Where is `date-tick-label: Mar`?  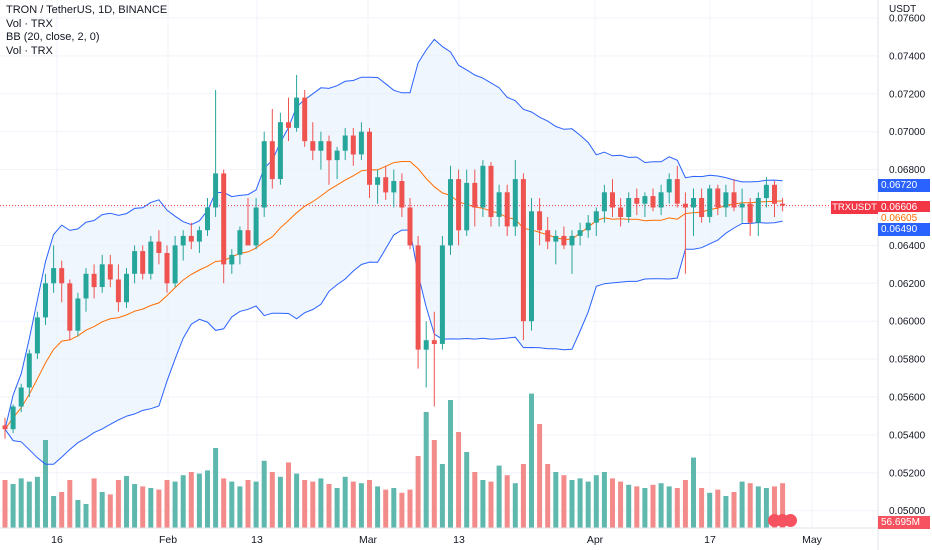 date-tick-label: Mar is located at coordinates (368, 540).